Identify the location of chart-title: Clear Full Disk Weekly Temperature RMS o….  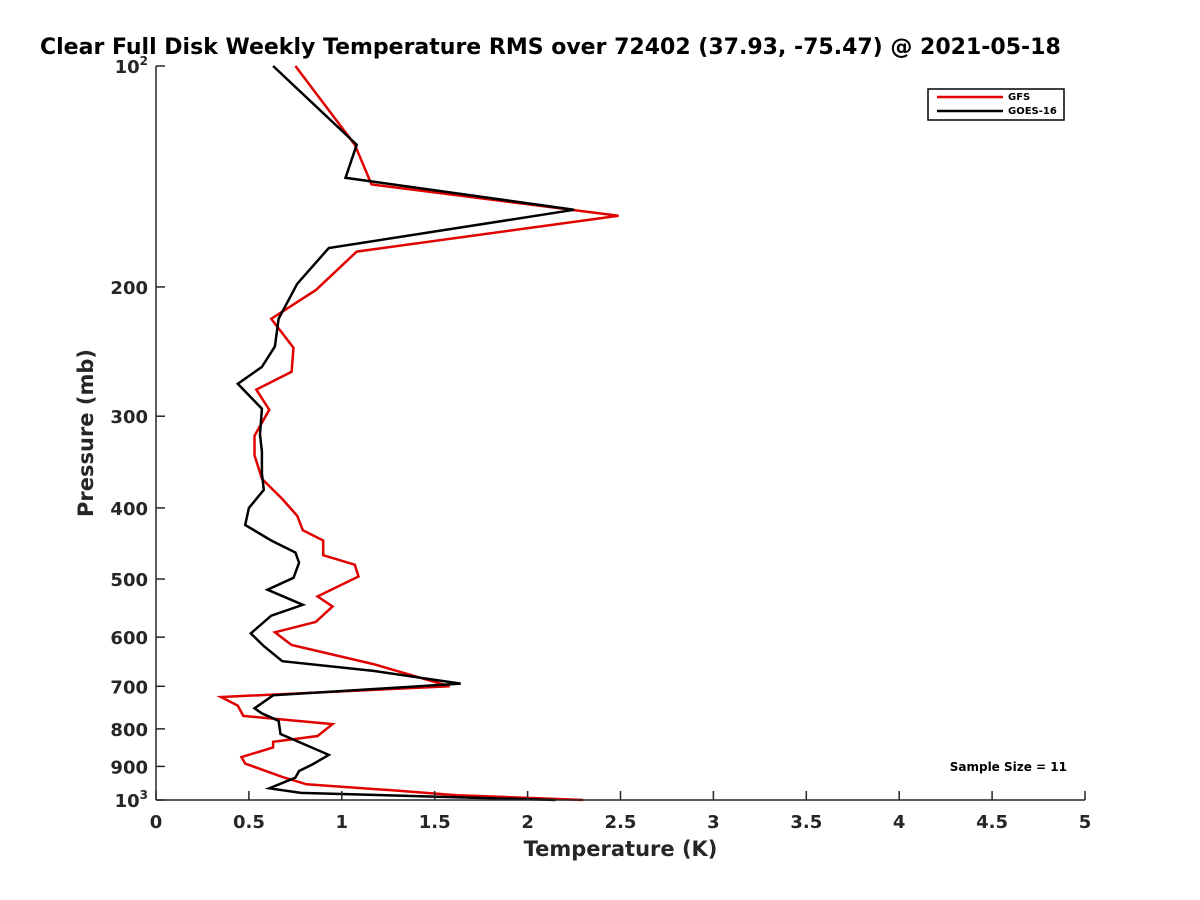
(550, 47).